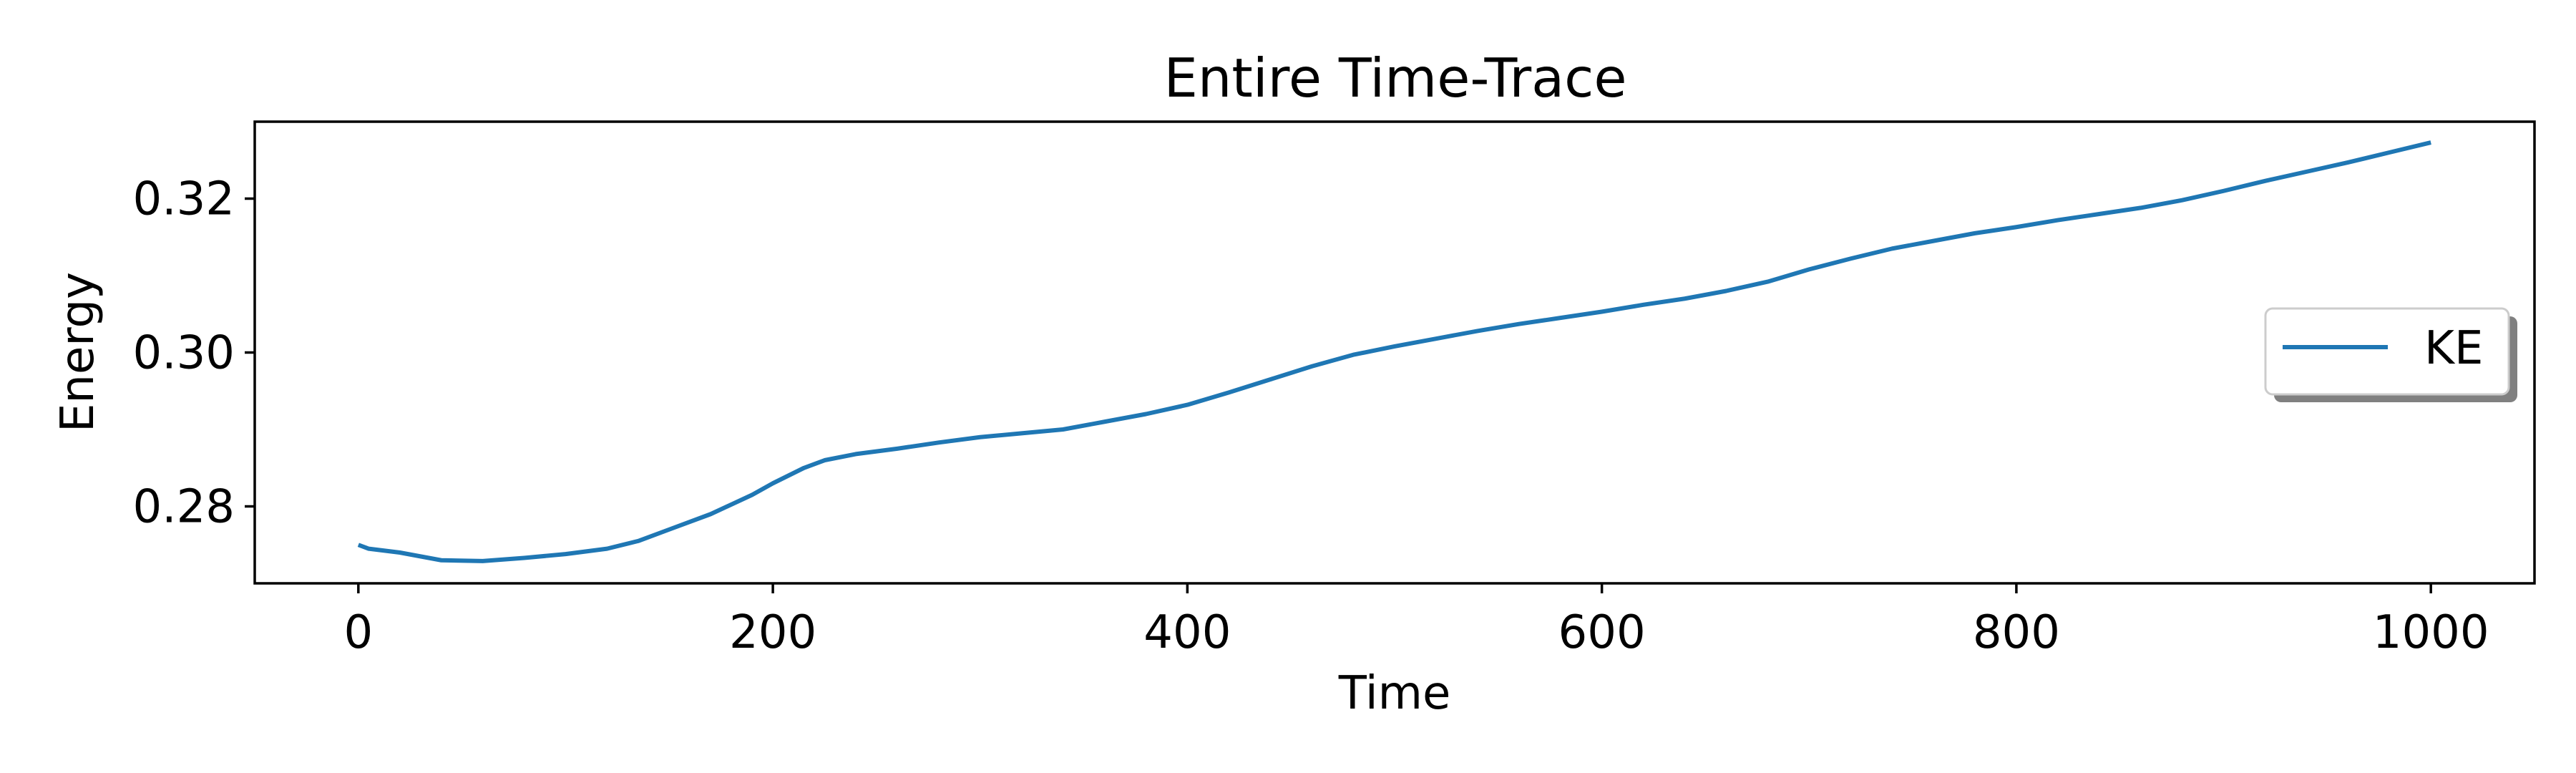 Image resolution: width=2576 pixels, height=773 pixels. Describe the element at coordinates (2431, 632) in the screenshot. I see `x-tick-label: 1000` at that location.